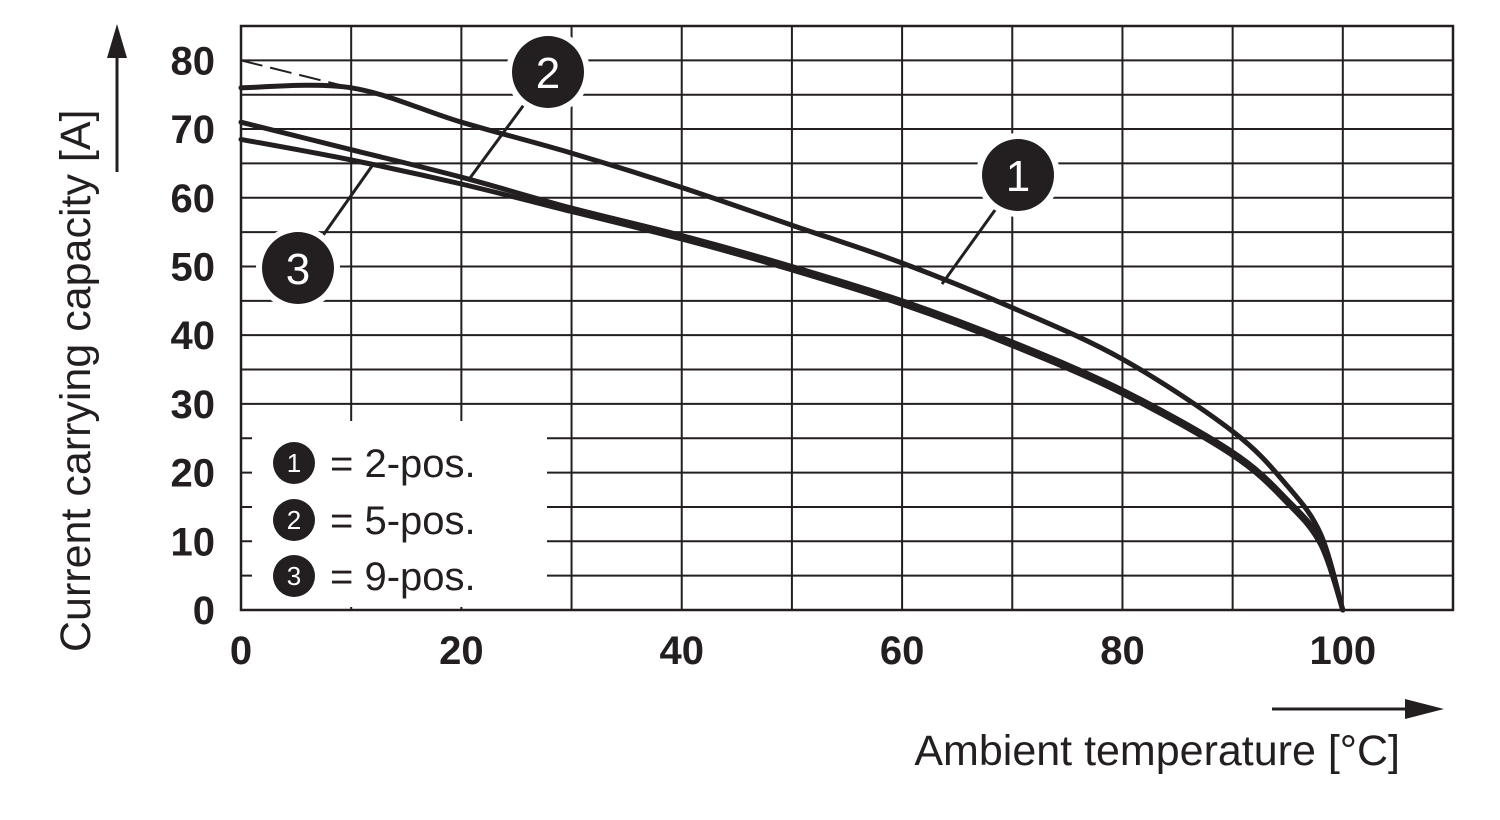 Image resolution: width=1500 pixels, height=820 pixels. What do you see at coordinates (117, 41) in the screenshot?
I see `y-axis-arrowhead` at bounding box center [117, 41].